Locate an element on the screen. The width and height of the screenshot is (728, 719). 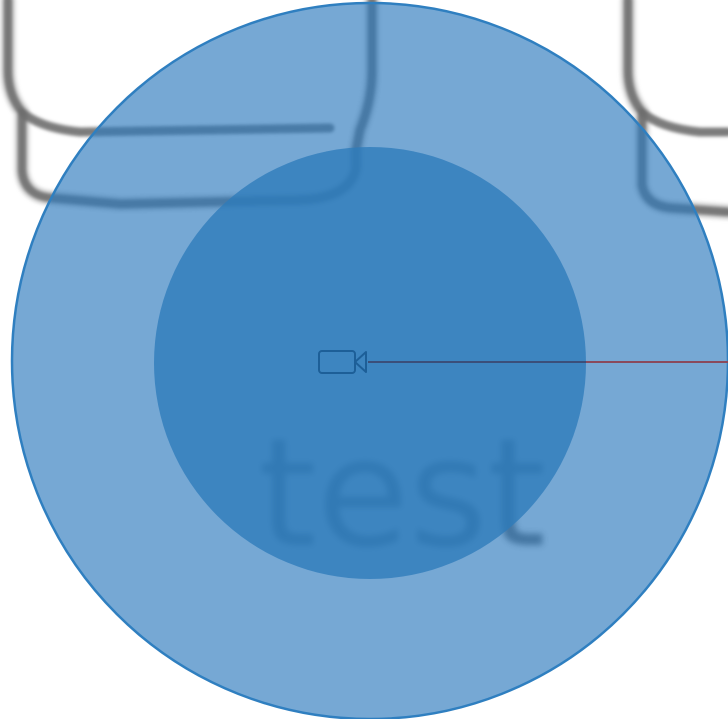
background-outline-left-inner is located at coordinates (176, 122).